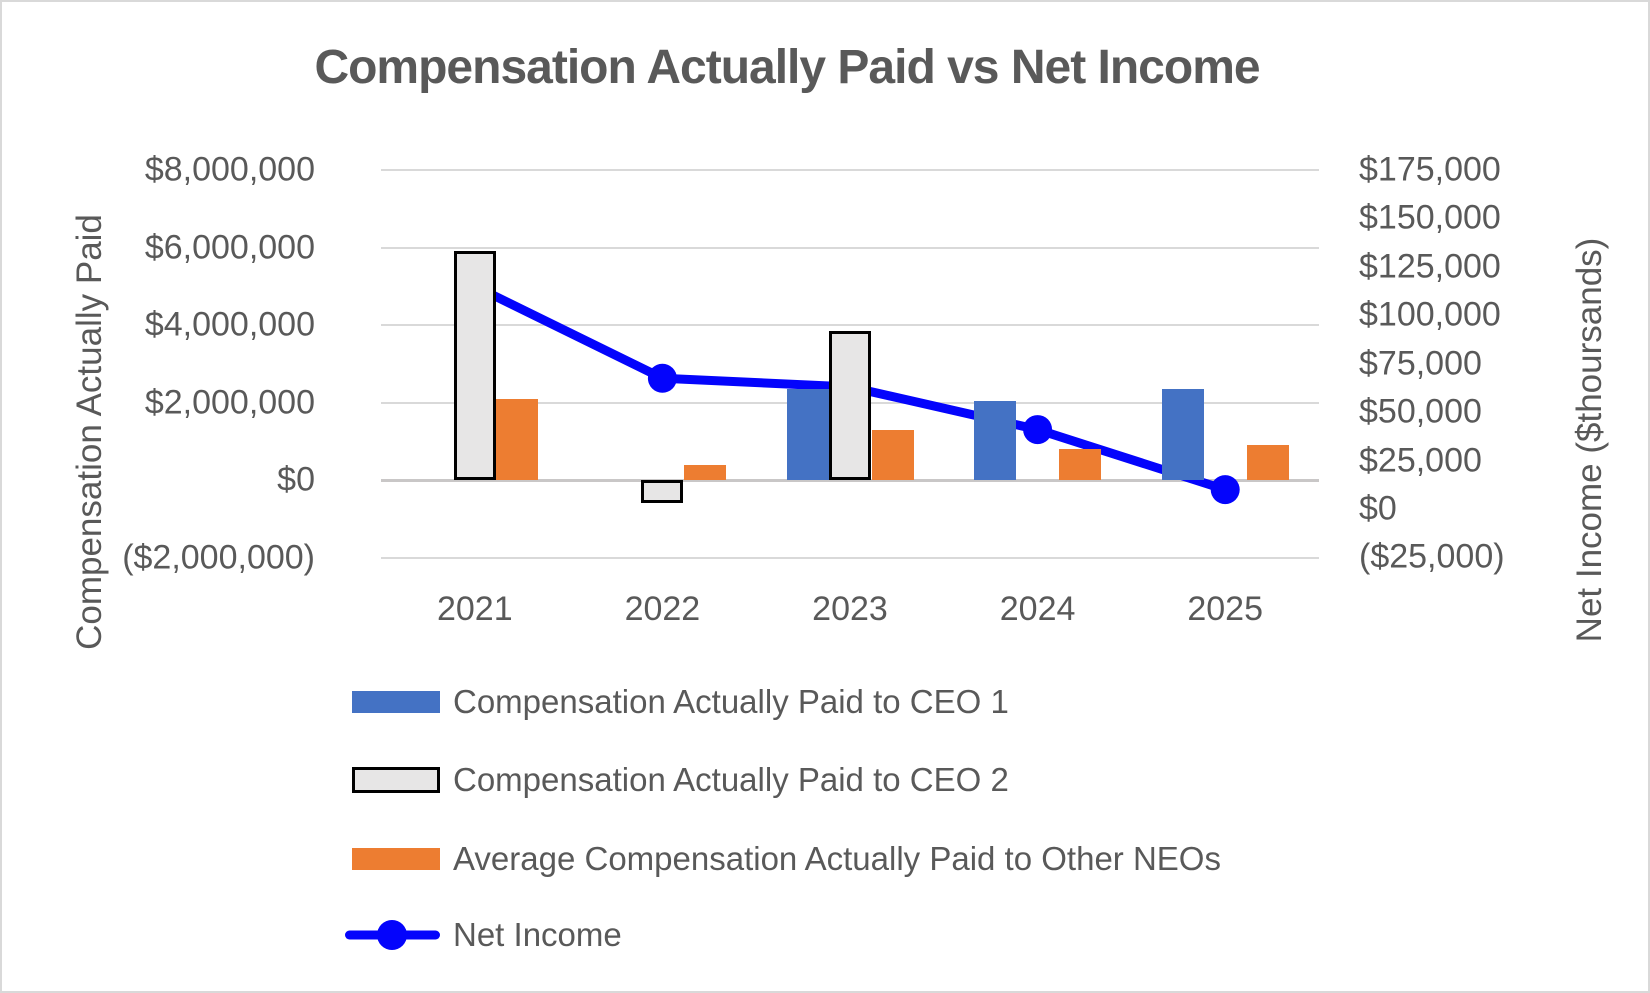 This screenshot has width=1650, height=993. Describe the element at coordinates (517, 439) in the screenshot. I see `bar-series2-2021` at that location.